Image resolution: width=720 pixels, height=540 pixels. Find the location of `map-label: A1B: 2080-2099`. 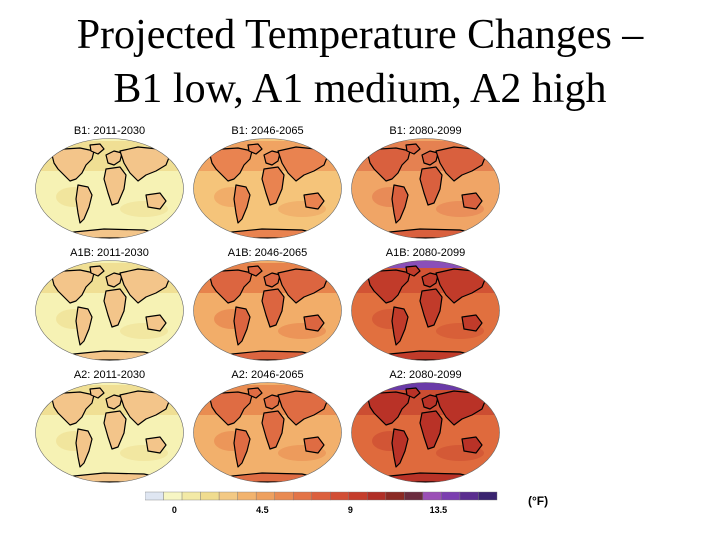

map-label: A1B: 2080-2099 is located at coordinates (425, 253).